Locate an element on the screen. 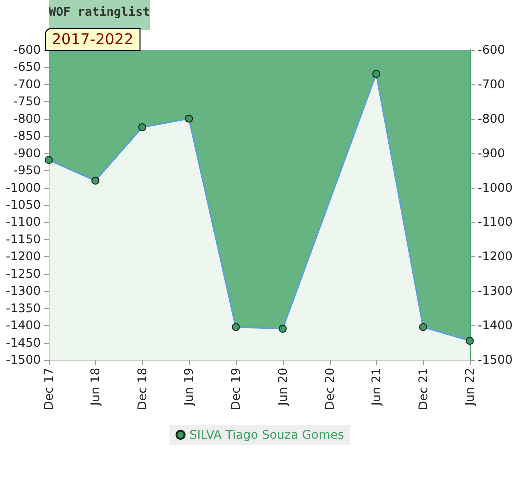 This screenshot has width=520, height=480. y-tick-label: -1300 is located at coordinates (23, 291).